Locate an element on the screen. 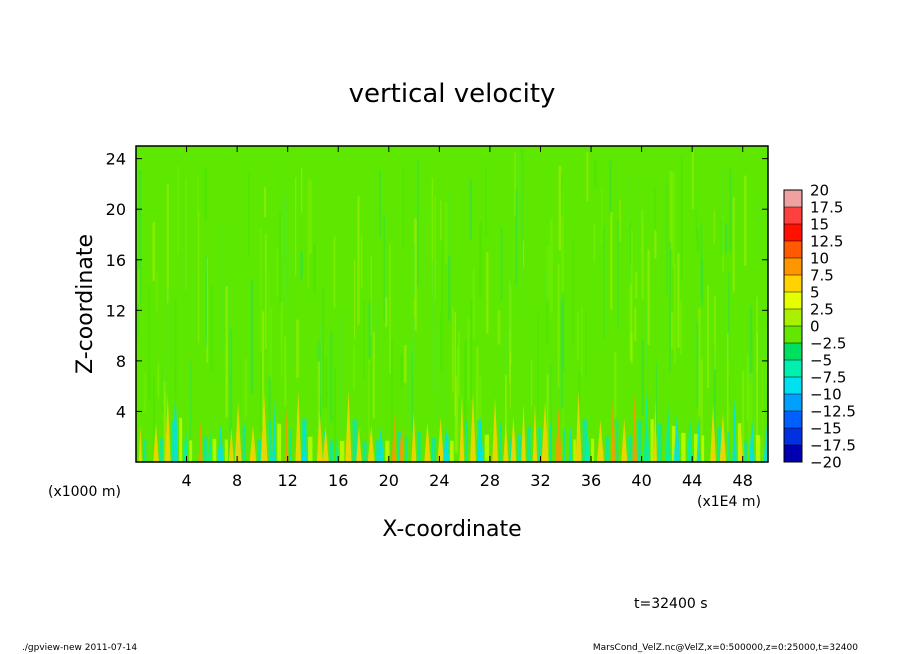 The height and width of the screenshot is (654, 904). x-tick-label: 24 is located at coordinates (439, 480).